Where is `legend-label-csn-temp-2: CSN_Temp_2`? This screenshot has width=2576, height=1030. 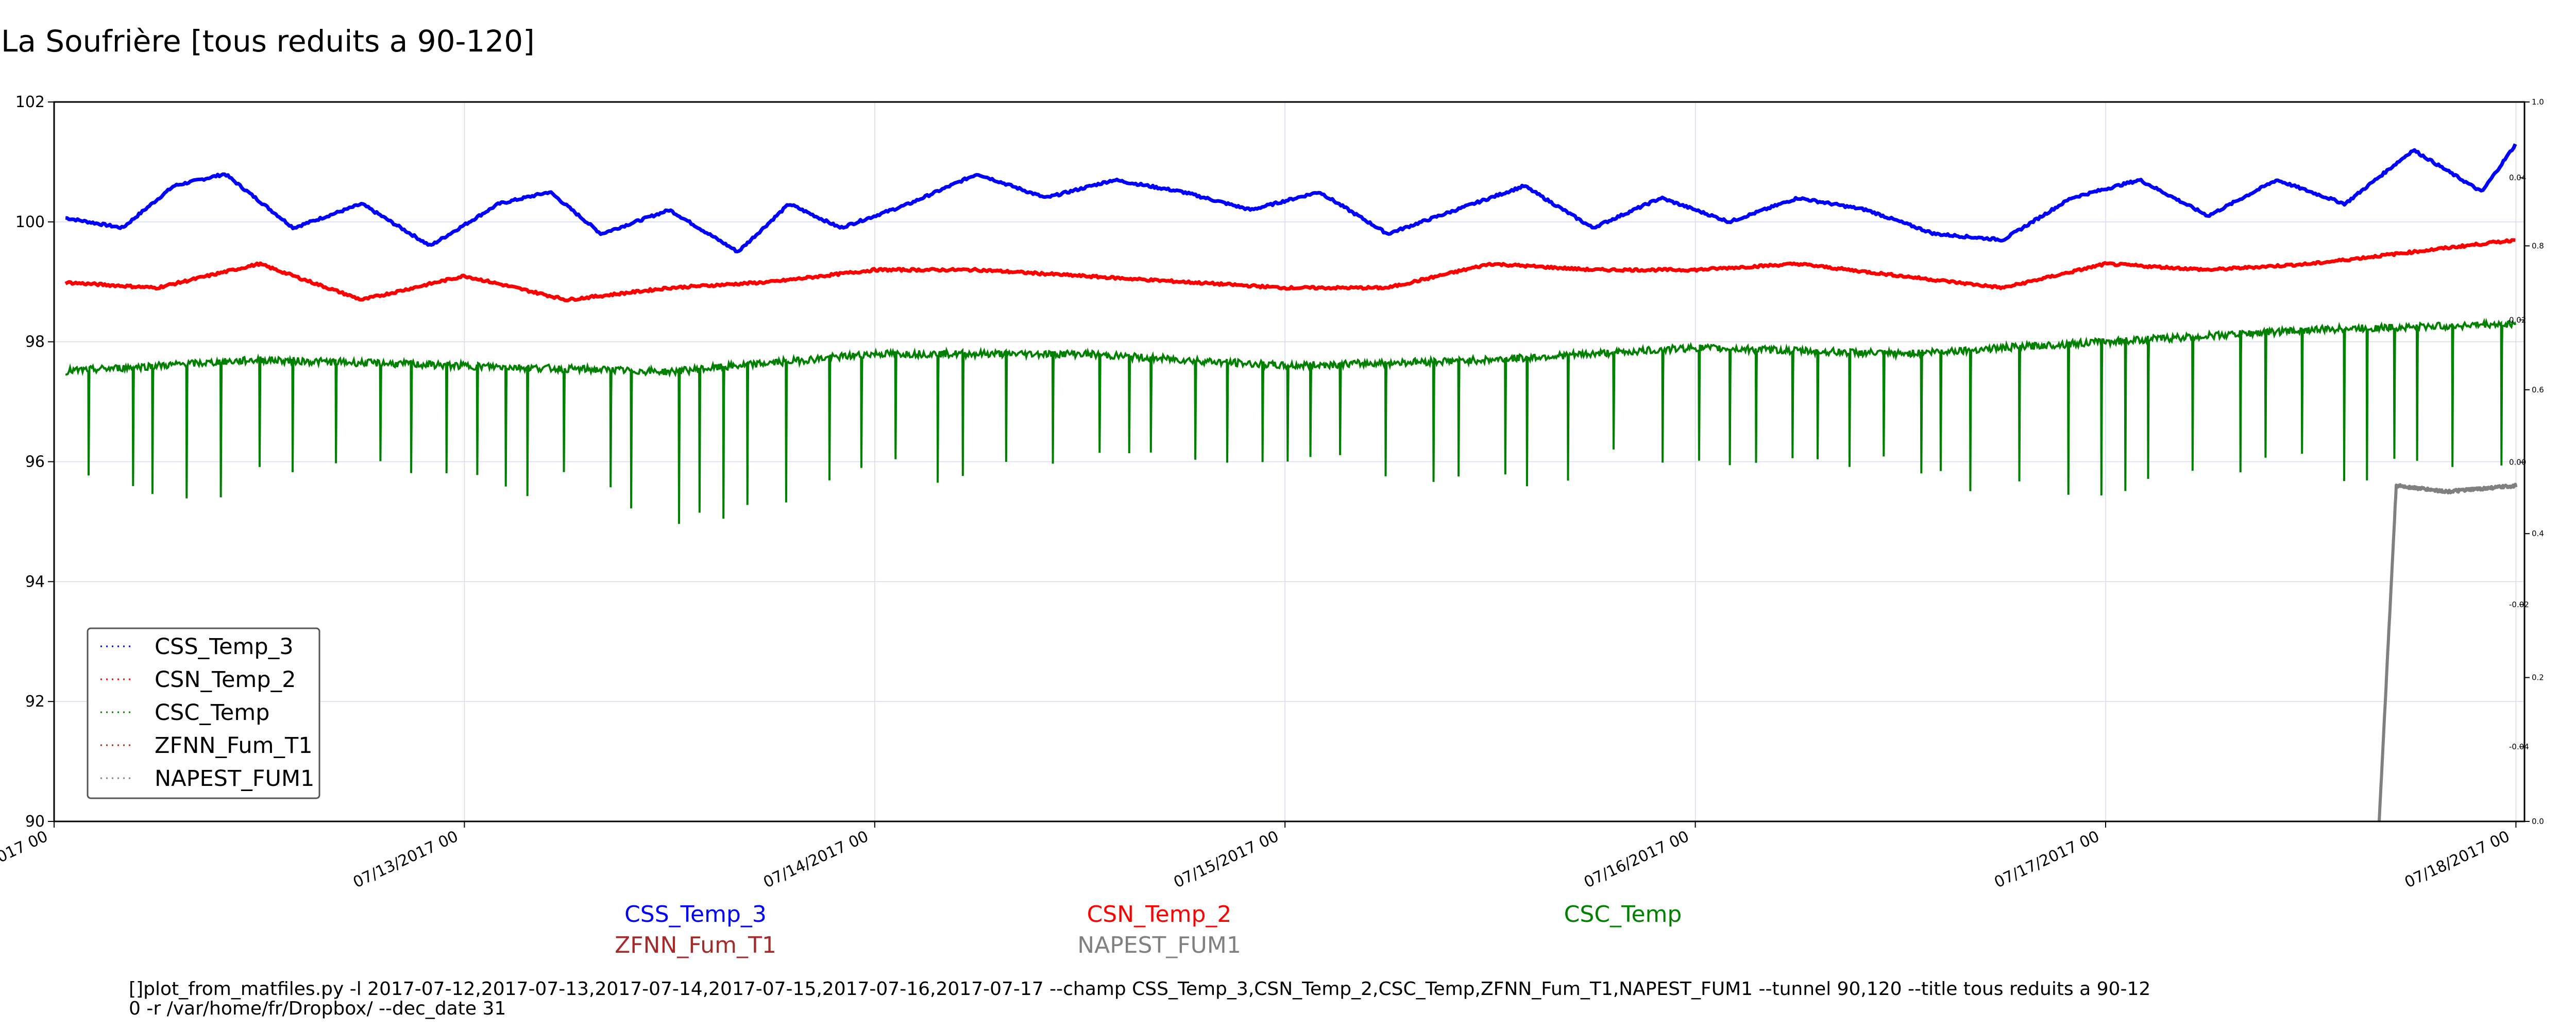 legend-label-csn-temp-2: CSN_Temp_2 is located at coordinates (225, 680).